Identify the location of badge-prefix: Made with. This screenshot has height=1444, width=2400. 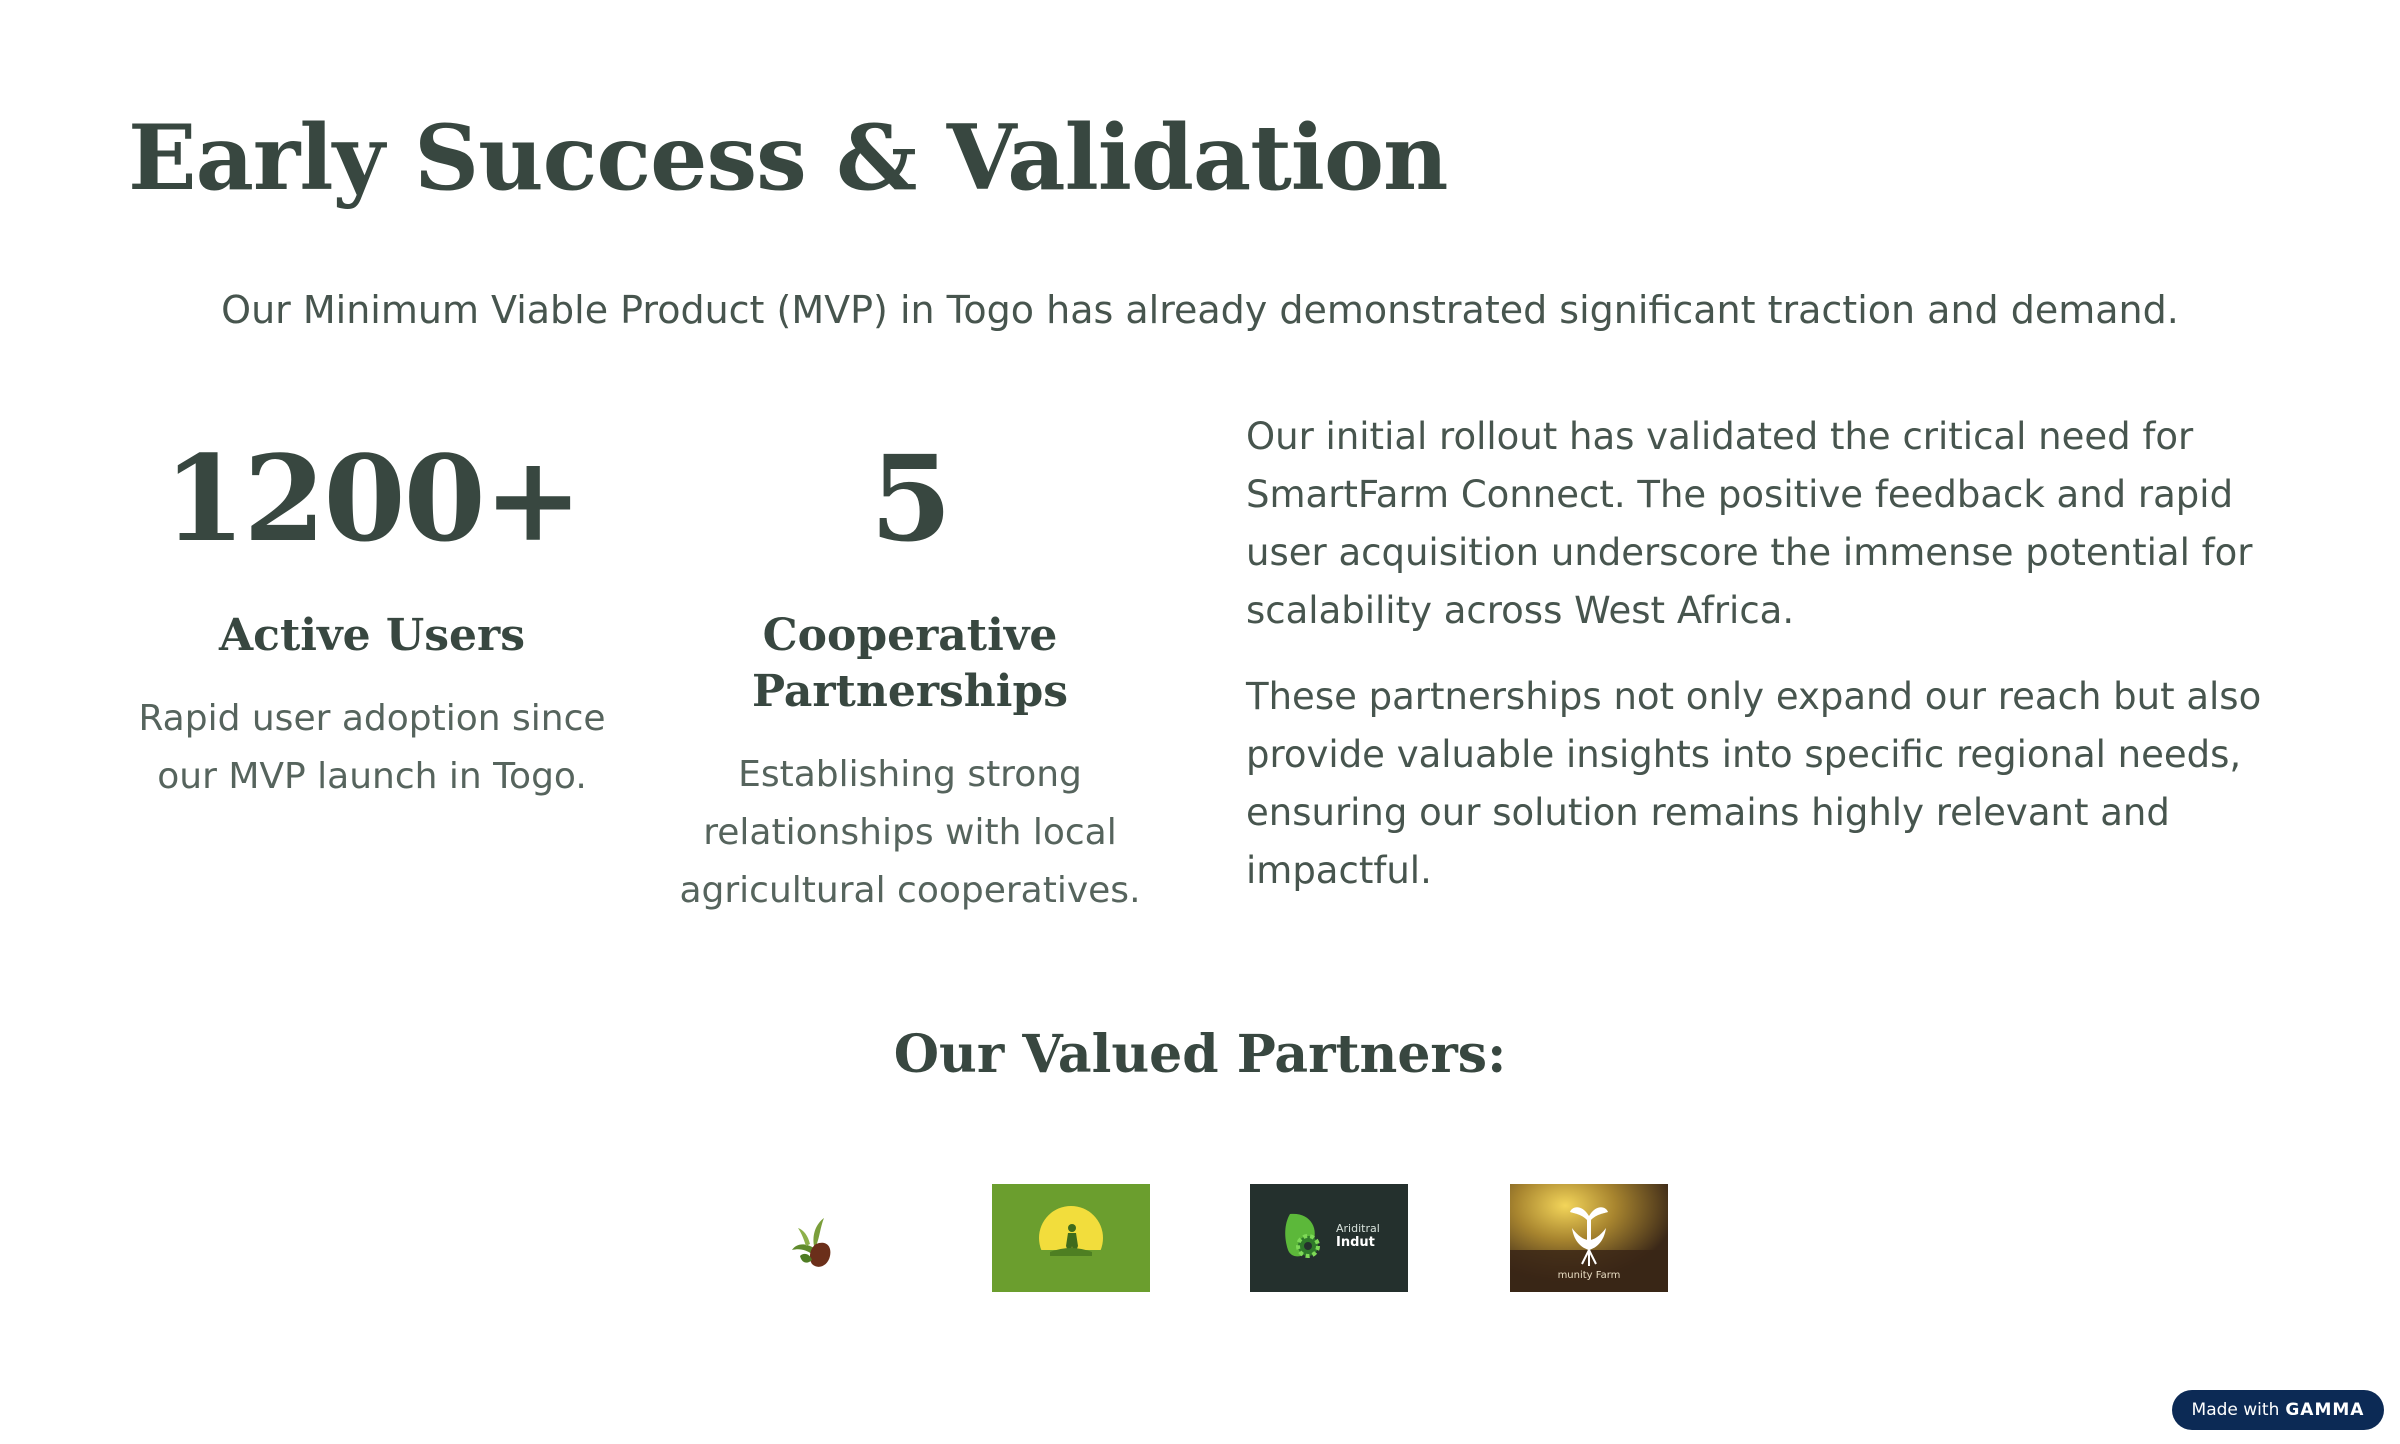
(2235, 1410).